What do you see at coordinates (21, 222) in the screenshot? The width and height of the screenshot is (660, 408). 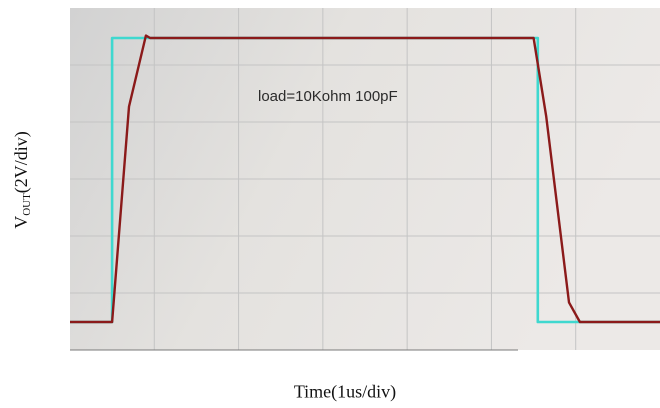 I see `y-axis-label-base: V` at bounding box center [21, 222].